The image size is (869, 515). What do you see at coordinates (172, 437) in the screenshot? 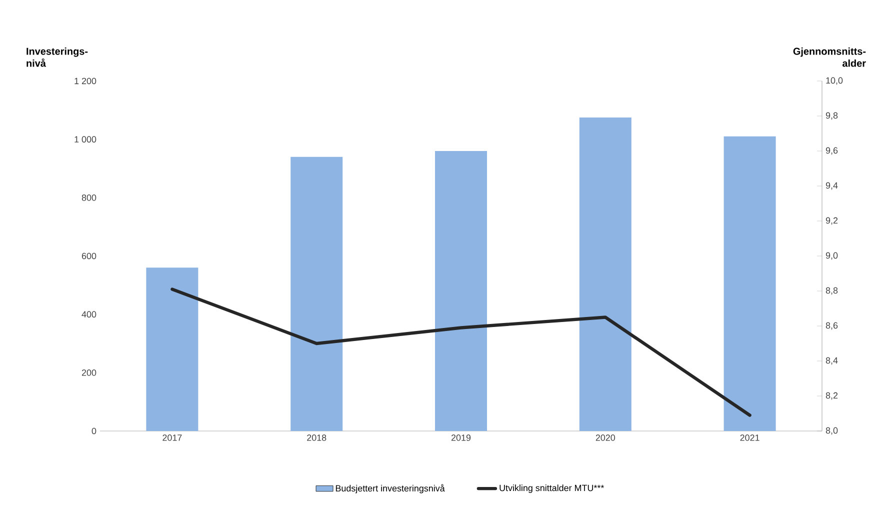
I see `x-tick-label: 2017` at bounding box center [172, 437].